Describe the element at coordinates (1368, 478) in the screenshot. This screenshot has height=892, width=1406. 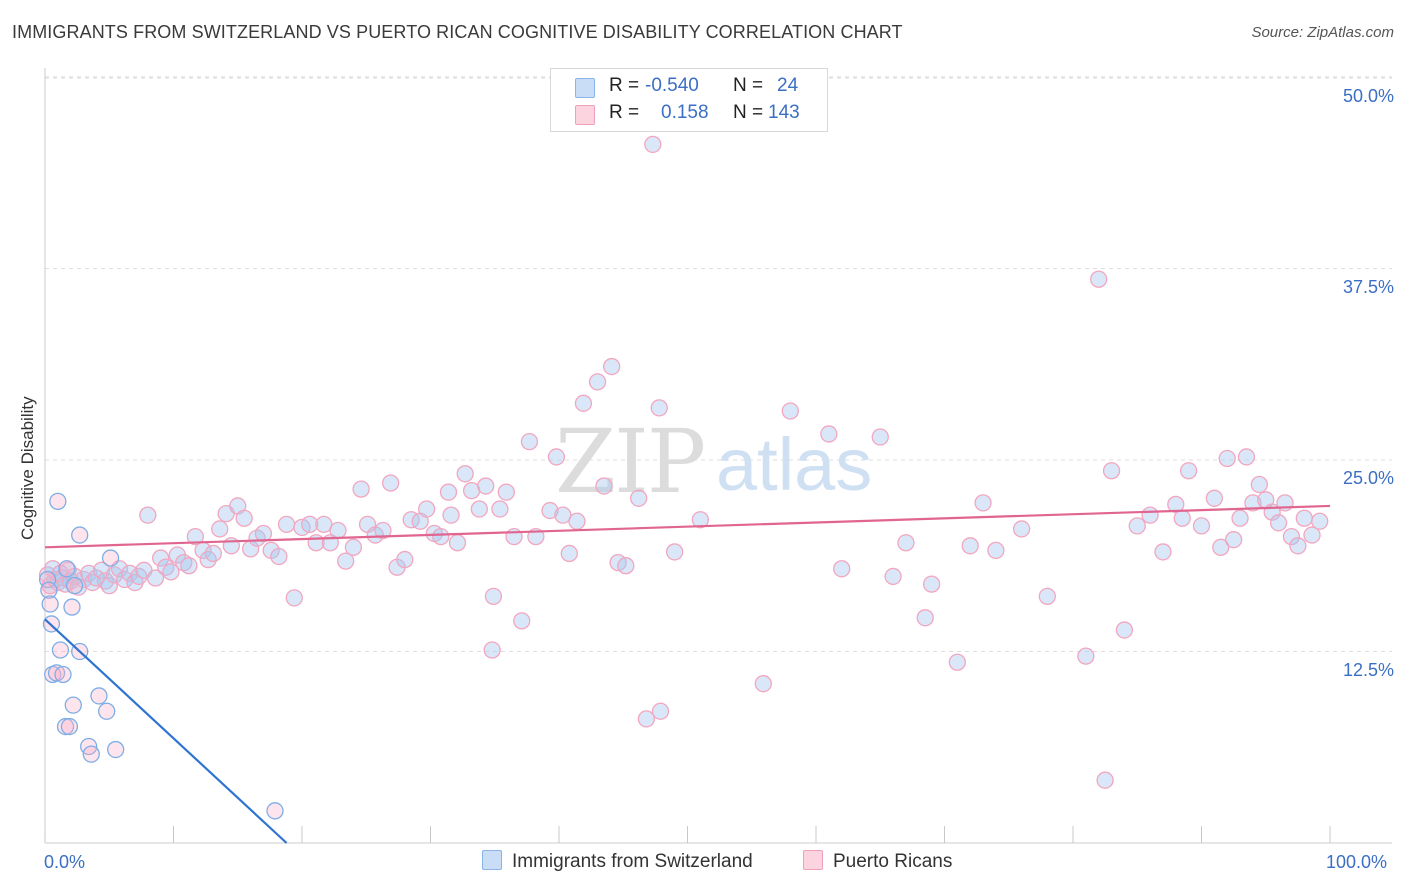
I see `y-tick-label-25: 25.0%` at that location.